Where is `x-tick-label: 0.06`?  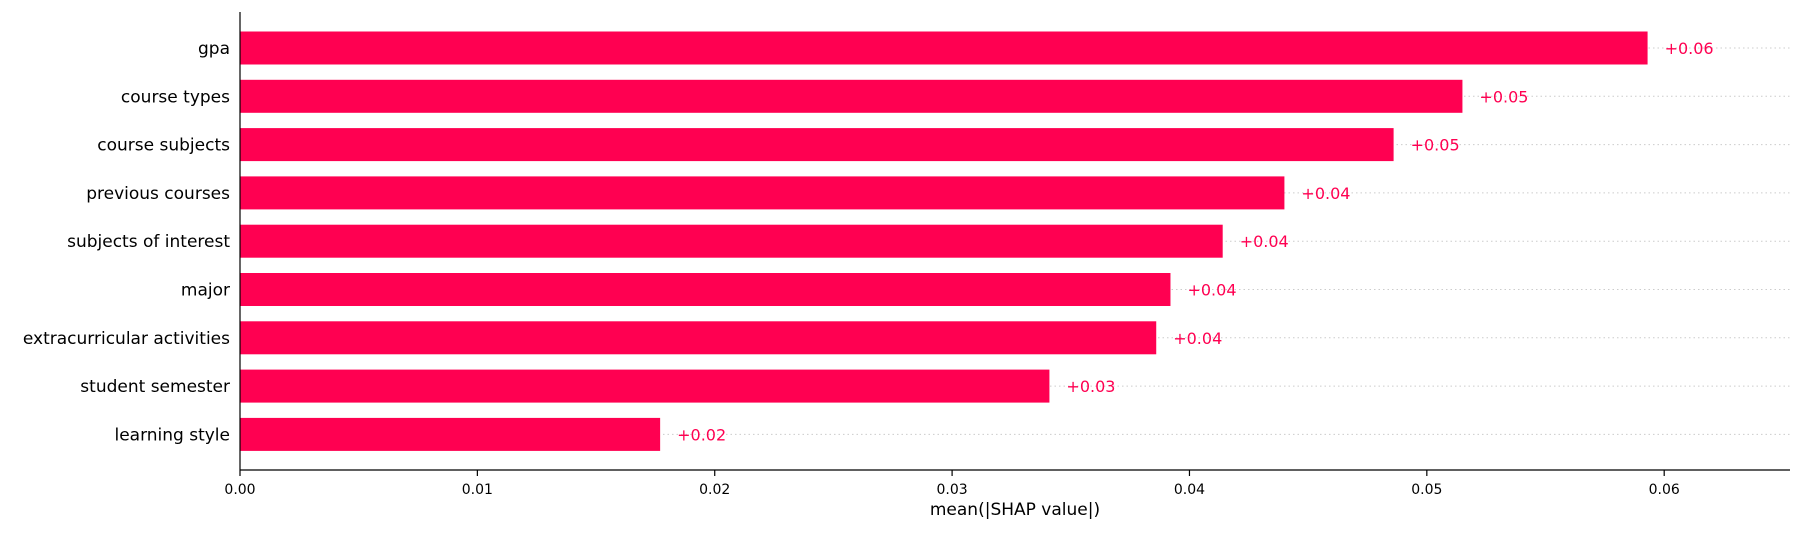
x-tick-label: 0.06 is located at coordinates (1664, 490).